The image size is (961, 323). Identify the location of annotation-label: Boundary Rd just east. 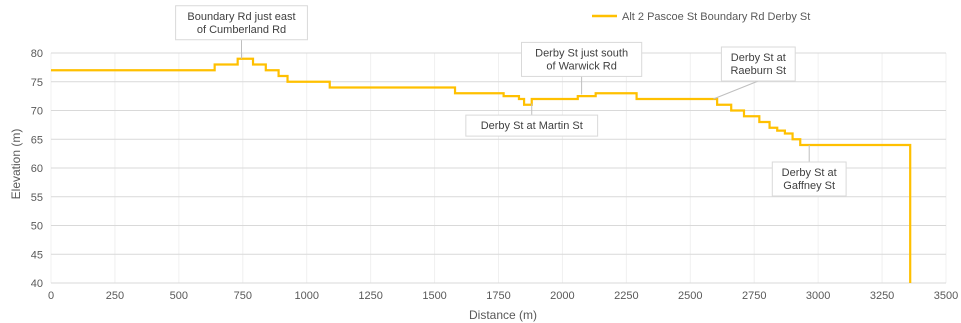
(241, 17).